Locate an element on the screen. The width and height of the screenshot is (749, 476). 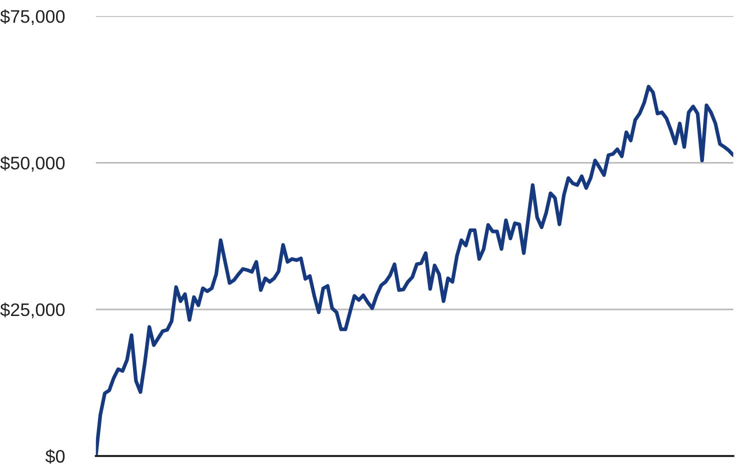
y-tick-label: $25,000 is located at coordinates (32, 310).